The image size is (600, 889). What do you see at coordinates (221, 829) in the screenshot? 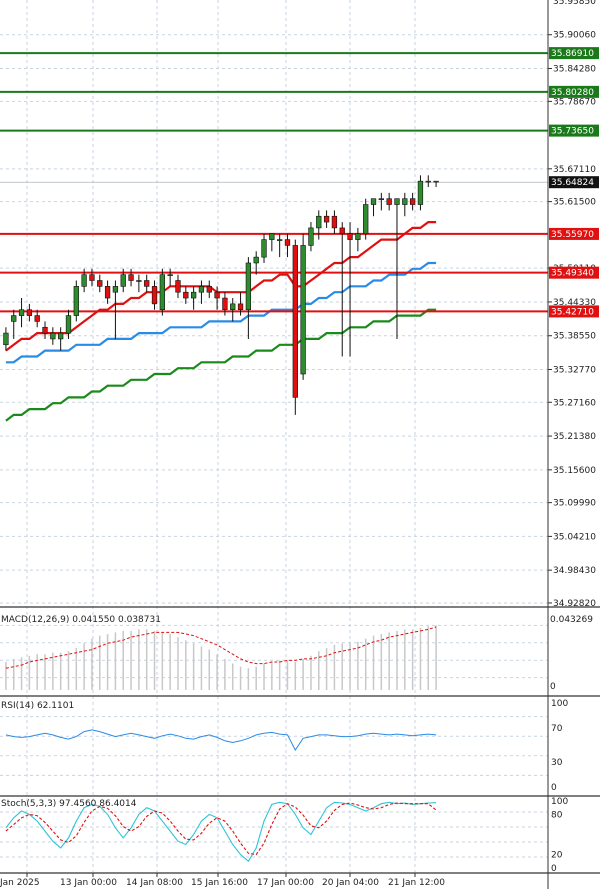
I see `stoch-d-line` at bounding box center [221, 829].